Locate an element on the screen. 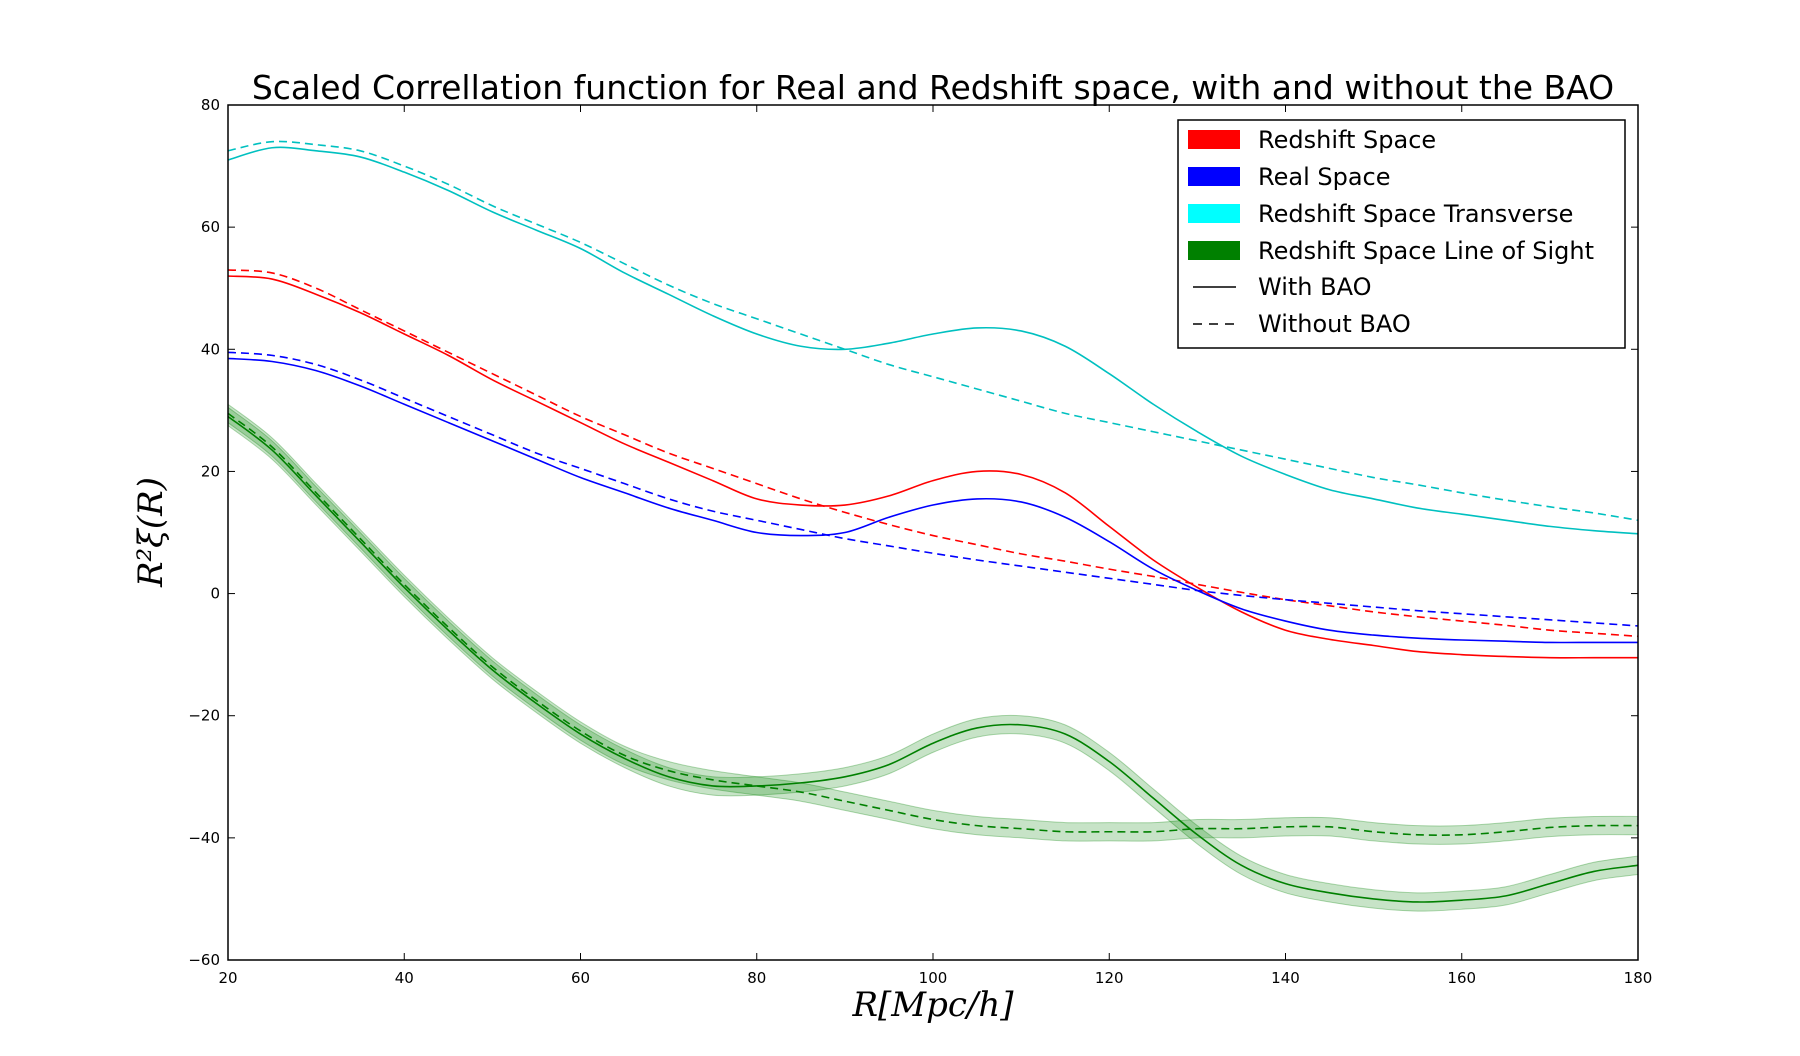 The height and width of the screenshot is (1056, 1800). x-tick-label: 180 is located at coordinates (1638, 978).